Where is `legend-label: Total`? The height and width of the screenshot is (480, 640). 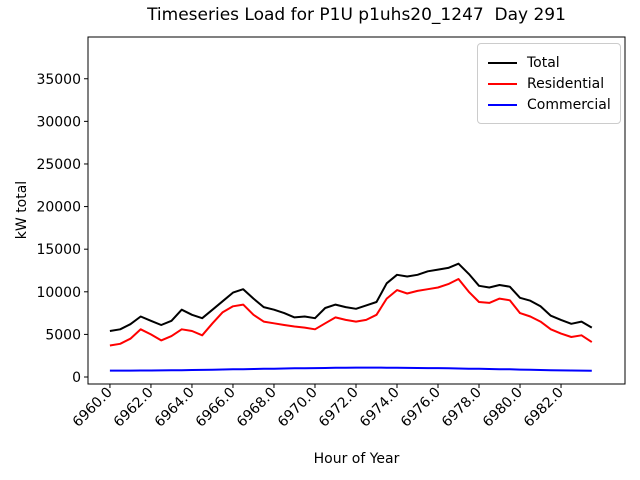
legend-label: Total is located at coordinates (543, 62).